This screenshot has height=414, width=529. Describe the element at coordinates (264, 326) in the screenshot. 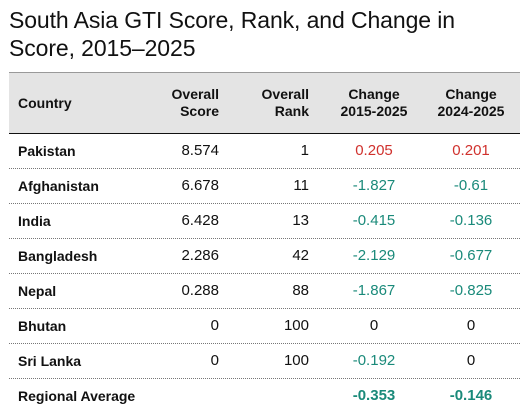

I see `table-row: Bhutan 0 100 0 0` at that location.